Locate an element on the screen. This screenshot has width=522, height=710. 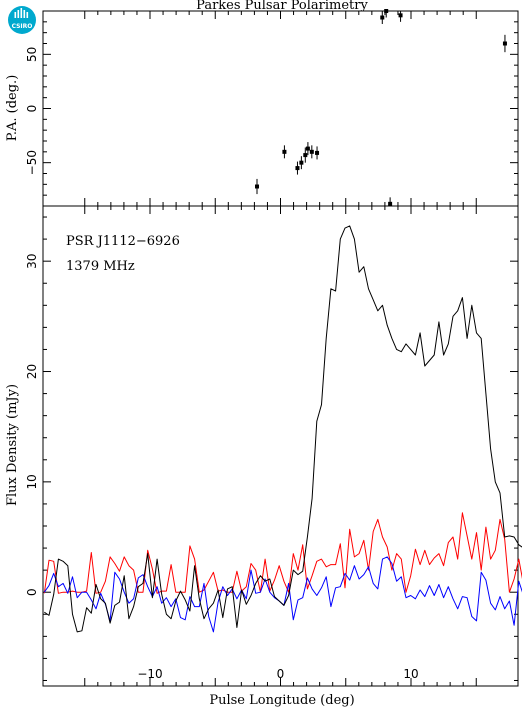
x-axis-label: Pulse Longitude (deg) is located at coordinates (281, 700).